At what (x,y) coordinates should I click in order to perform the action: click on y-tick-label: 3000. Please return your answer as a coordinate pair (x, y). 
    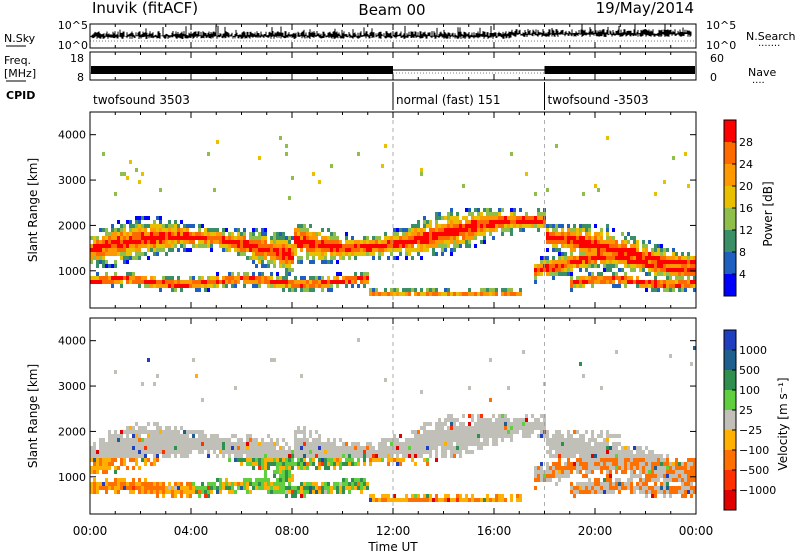
    Looking at the image, I should click on (72, 180).